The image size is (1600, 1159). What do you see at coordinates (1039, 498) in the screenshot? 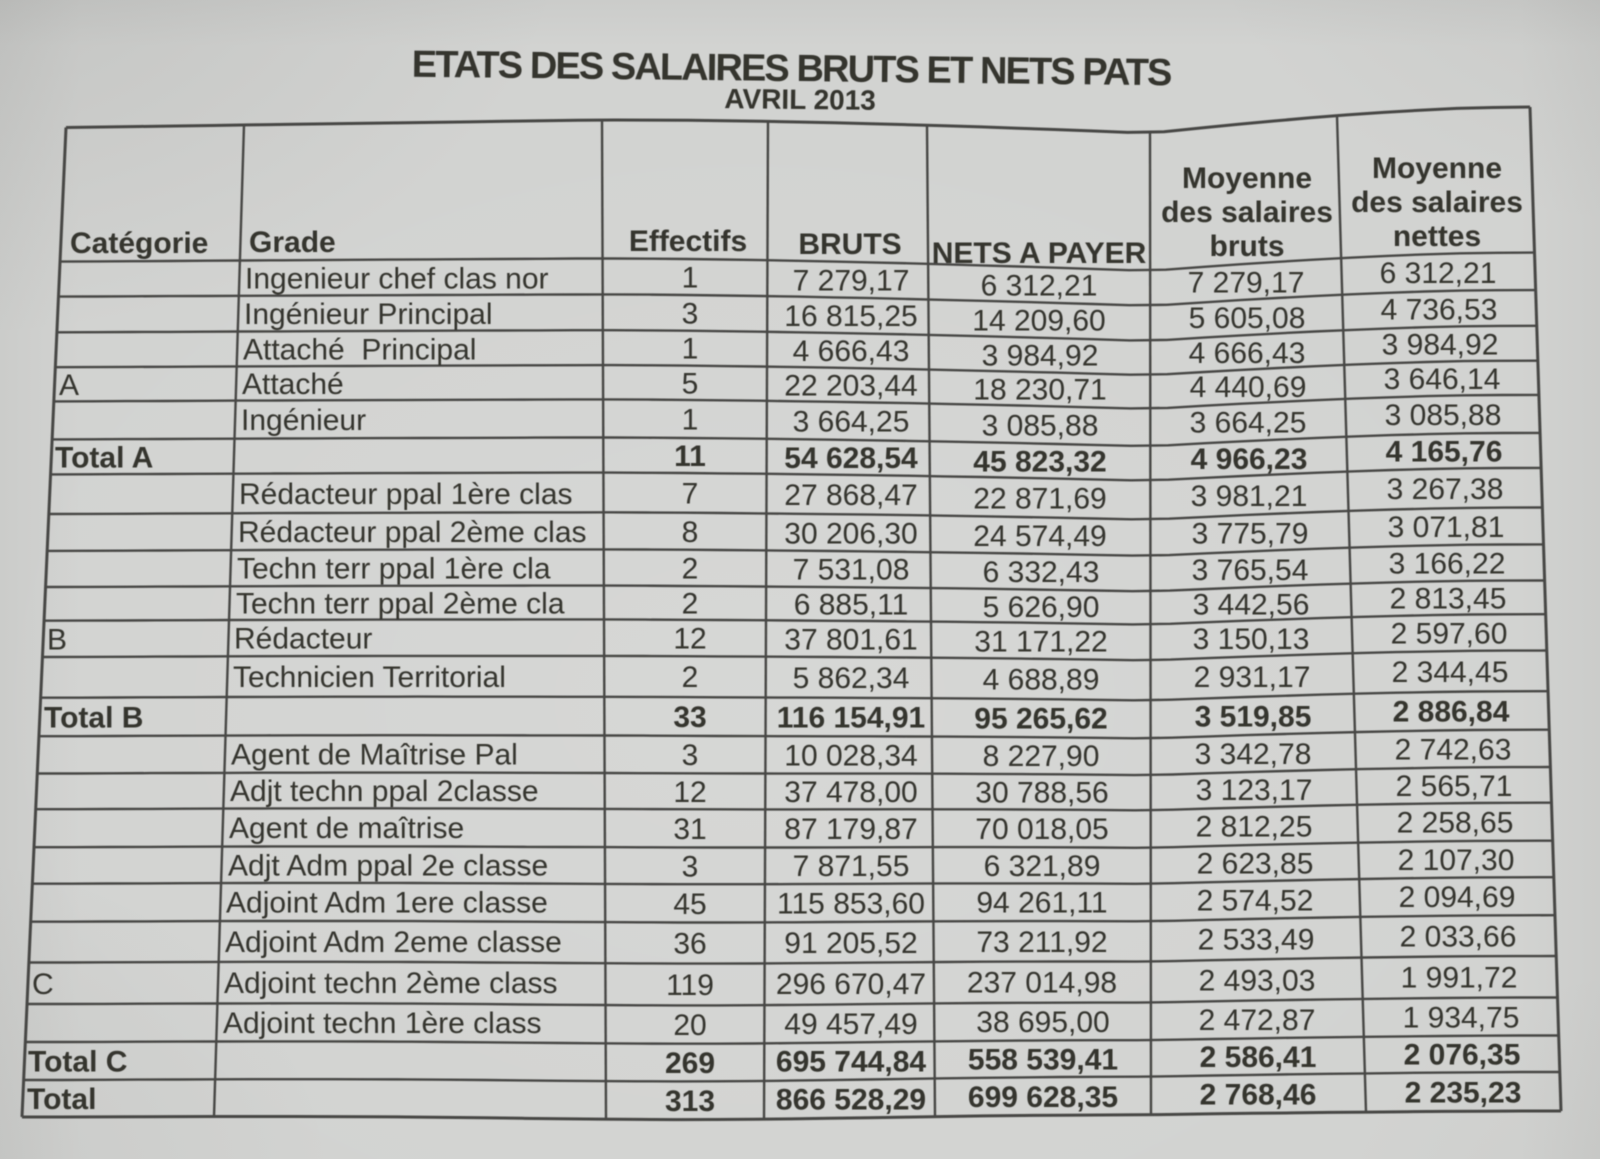
I see `svg-text: 22 871,69` at bounding box center [1039, 498].